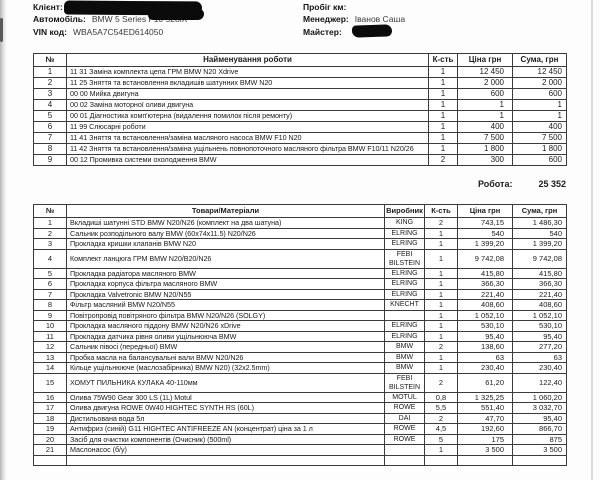 This screenshot has width=600, height=480. Describe the element at coordinates (539, 223) in the screenshot. I see `table-cell: 1 486,30` at that location.